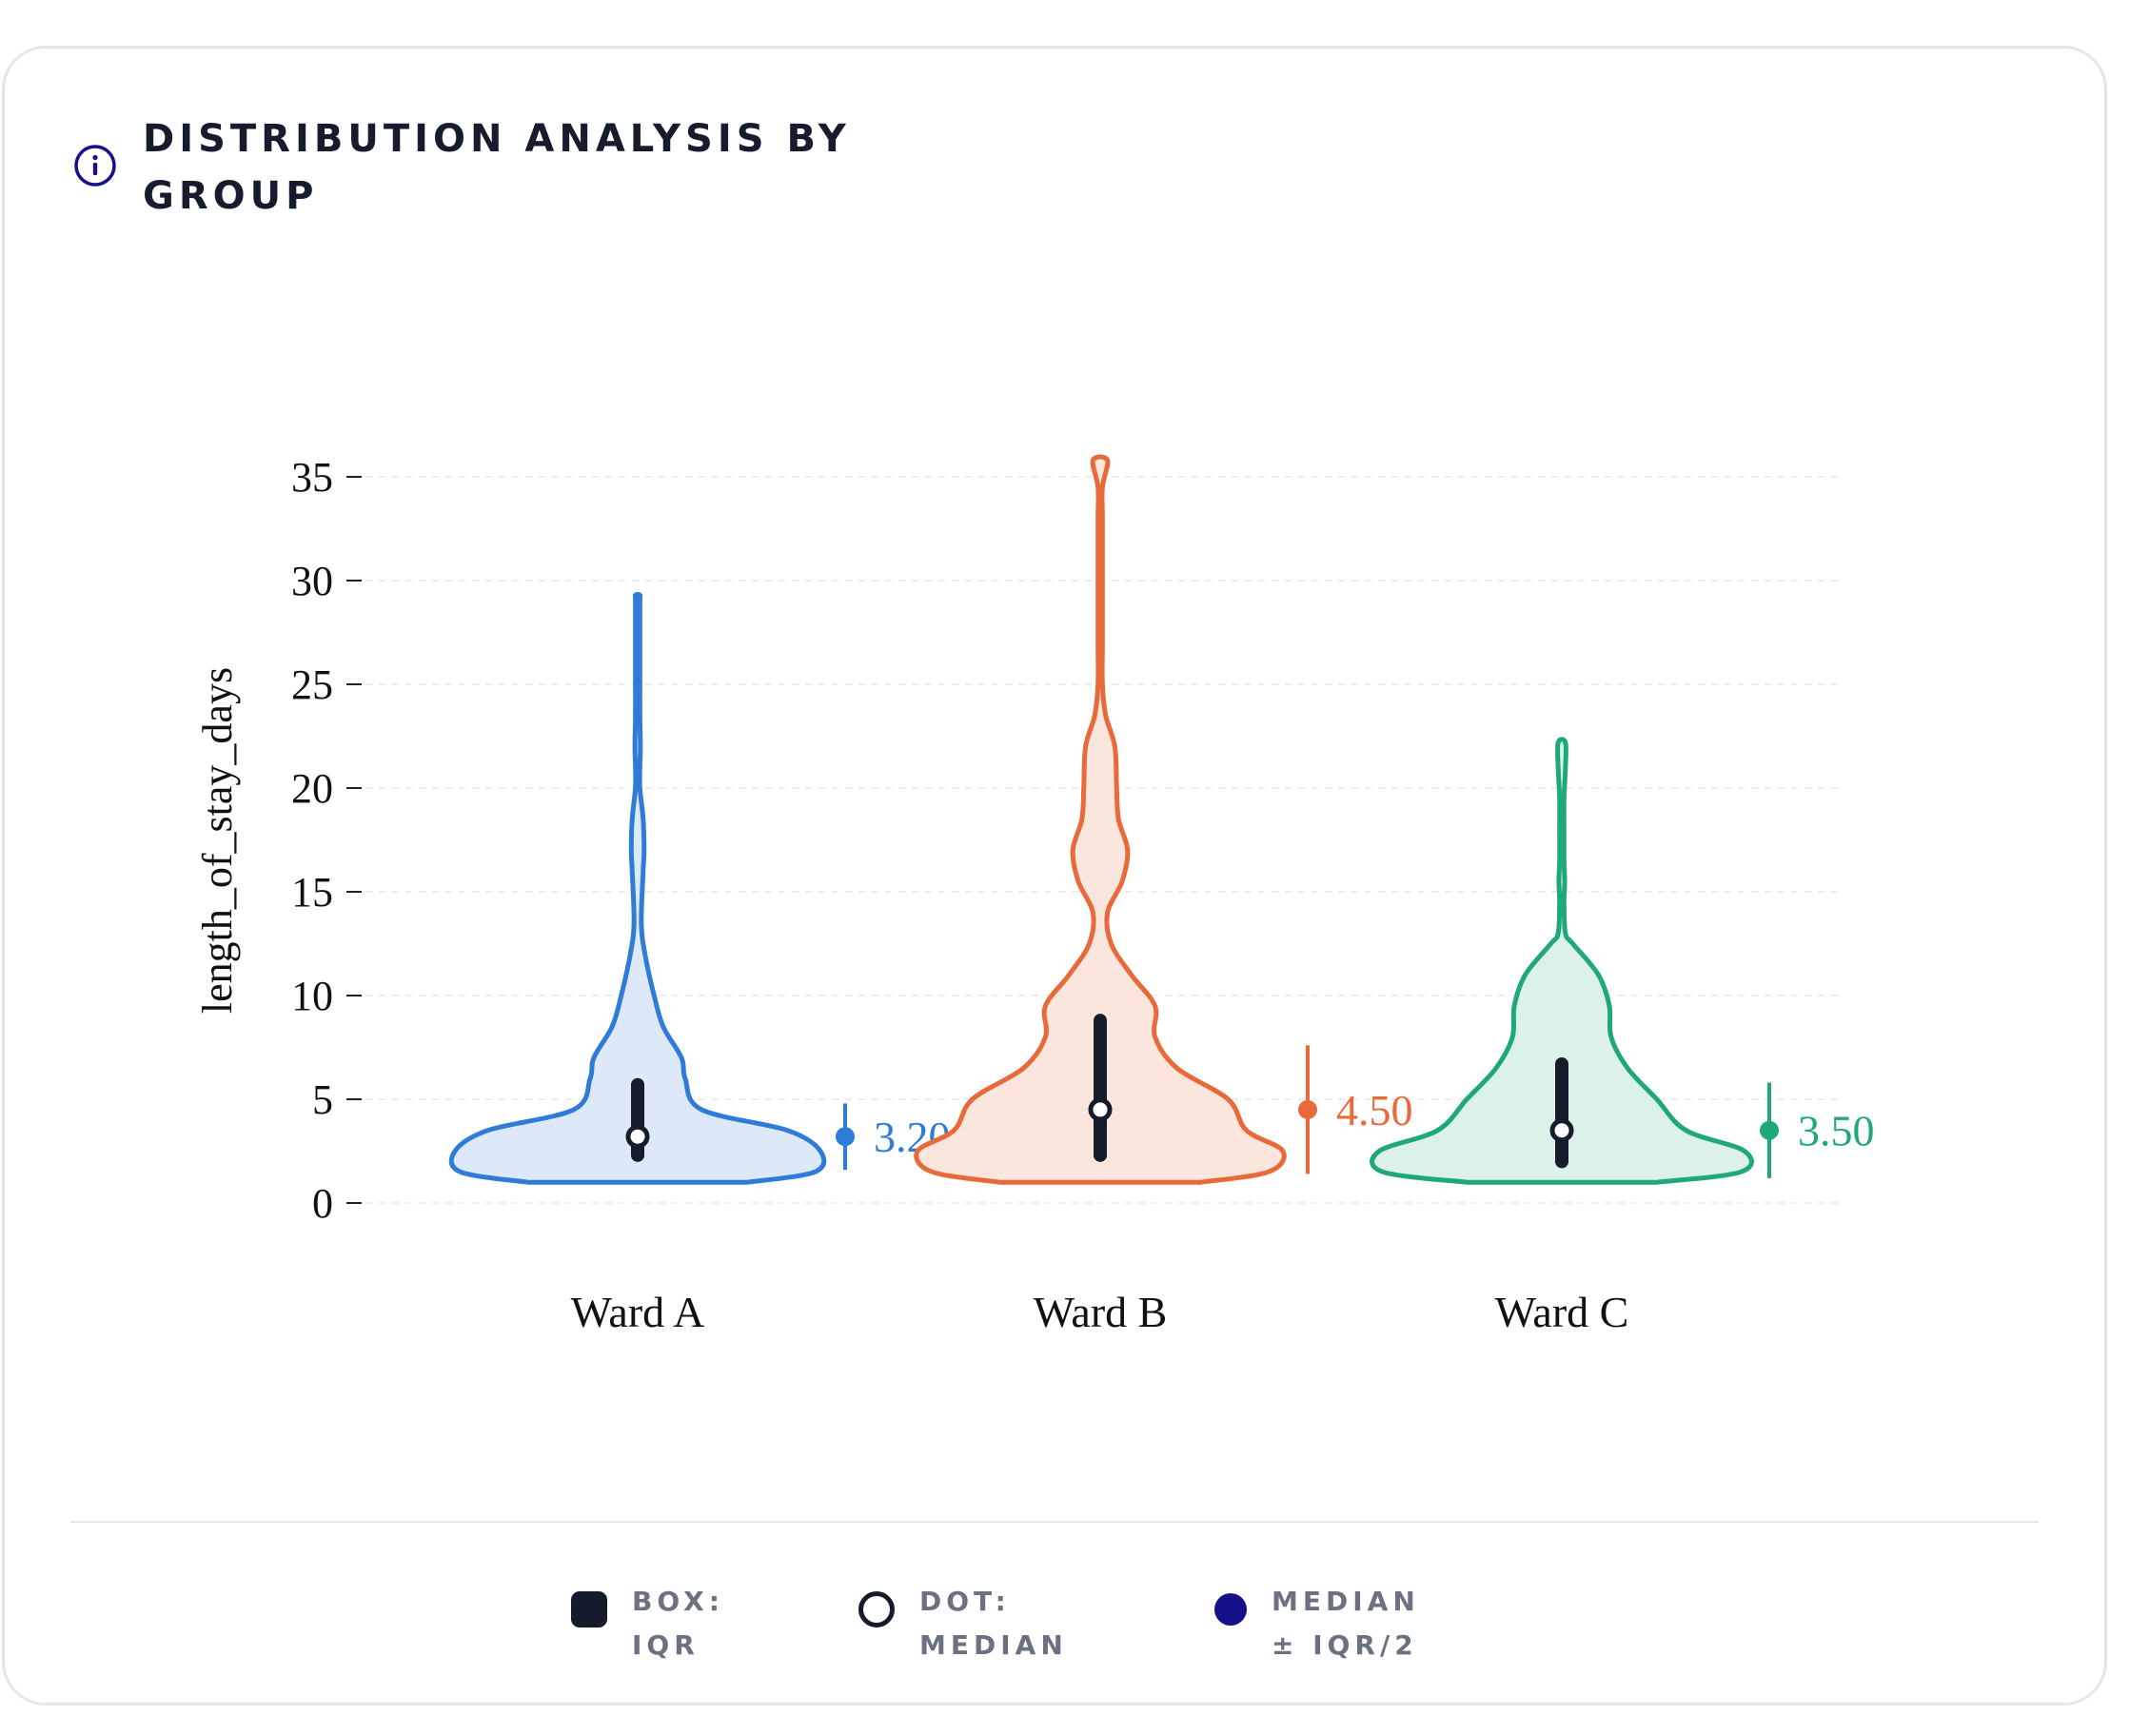 The image size is (2130, 1736). What do you see at coordinates (1230, 1609) in the screenshot?
I see `legend-median-swatch` at bounding box center [1230, 1609].